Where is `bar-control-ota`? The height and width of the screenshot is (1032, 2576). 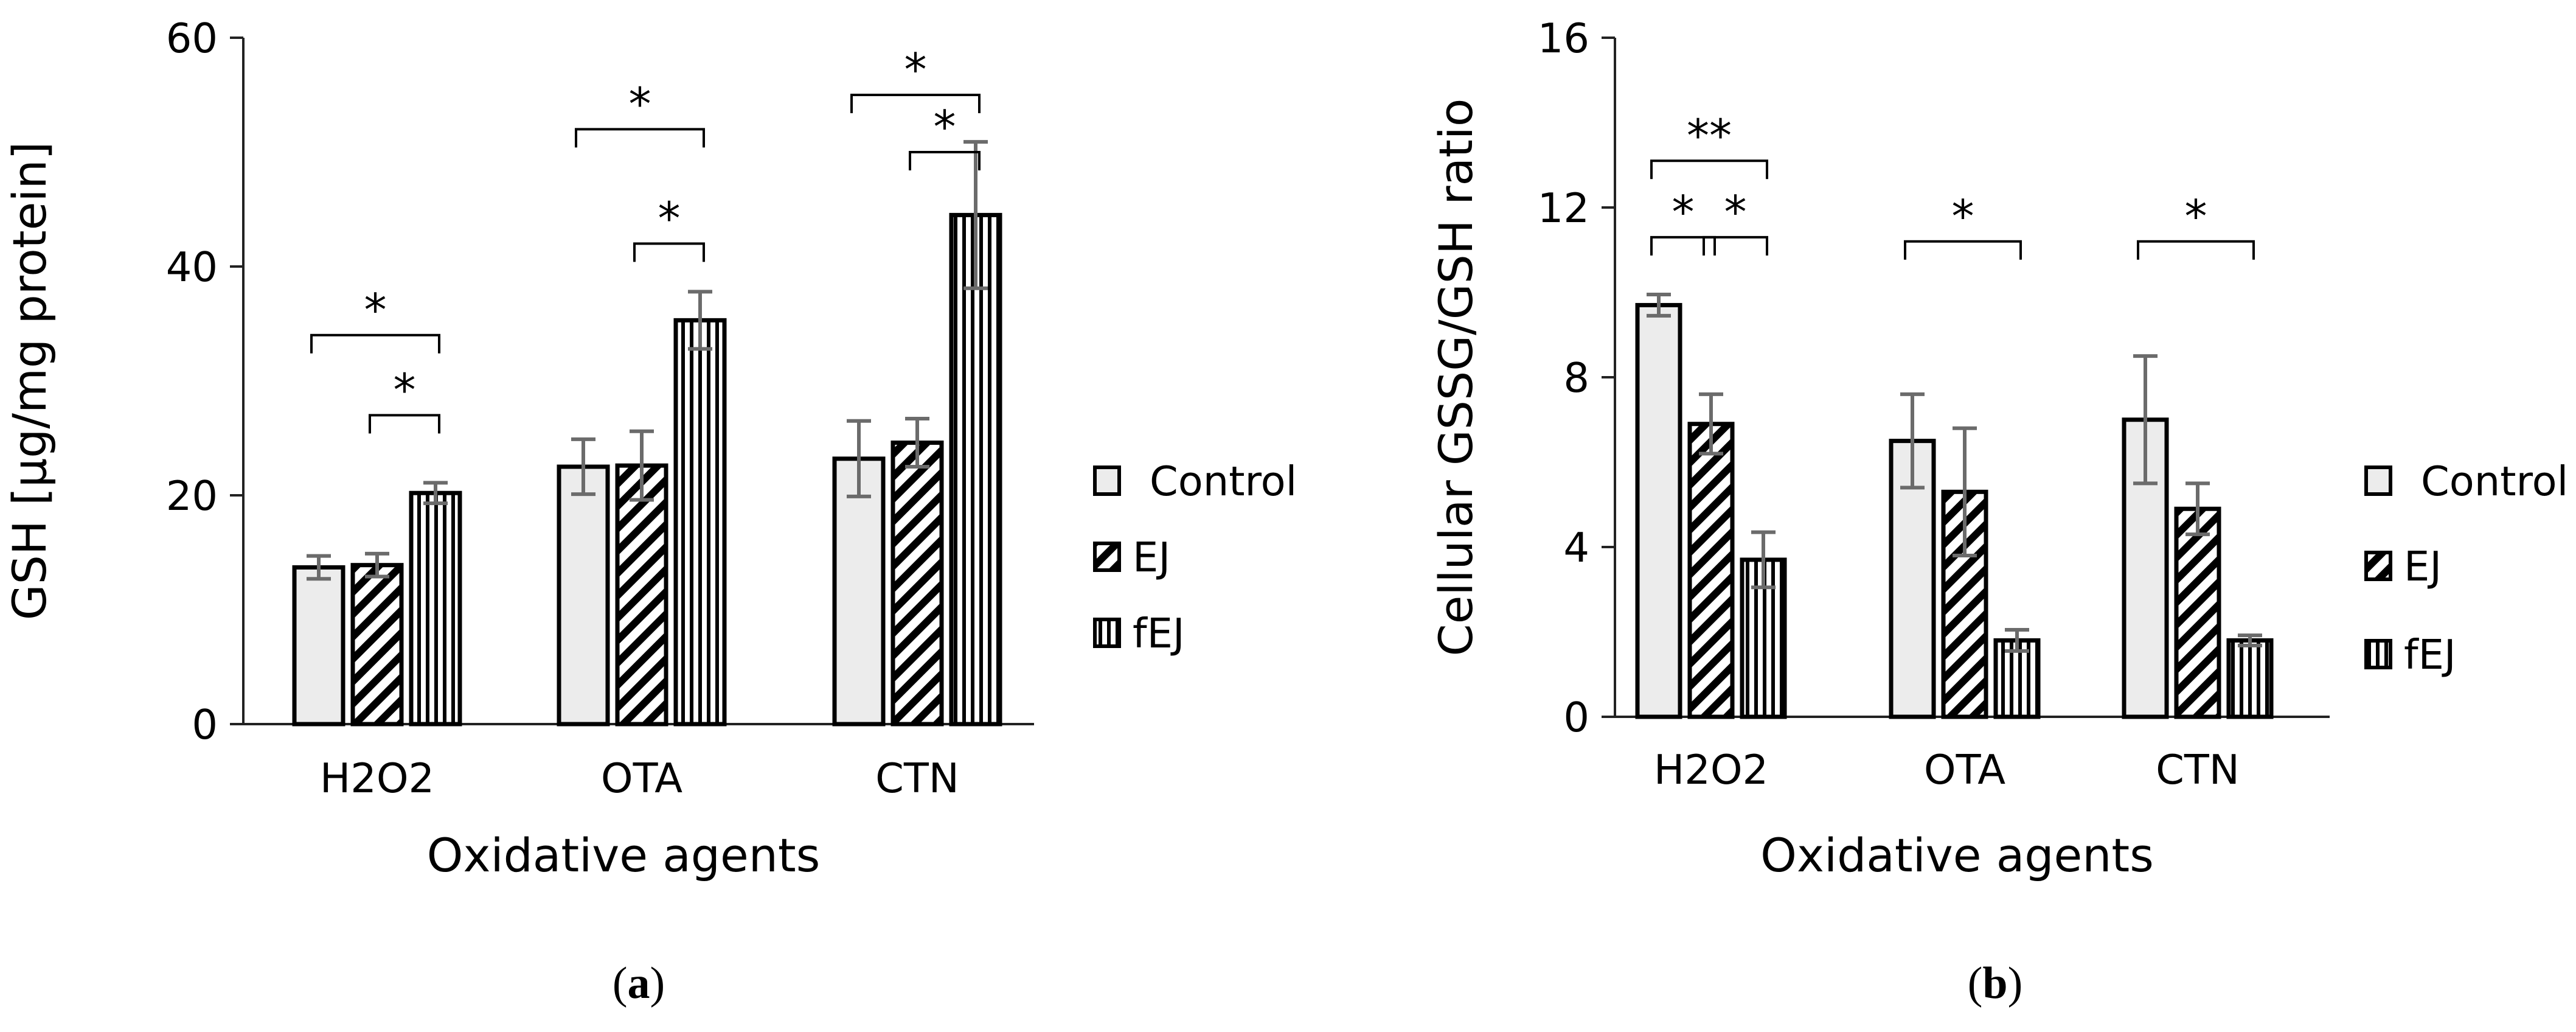 bar-control-ota is located at coordinates (583, 595).